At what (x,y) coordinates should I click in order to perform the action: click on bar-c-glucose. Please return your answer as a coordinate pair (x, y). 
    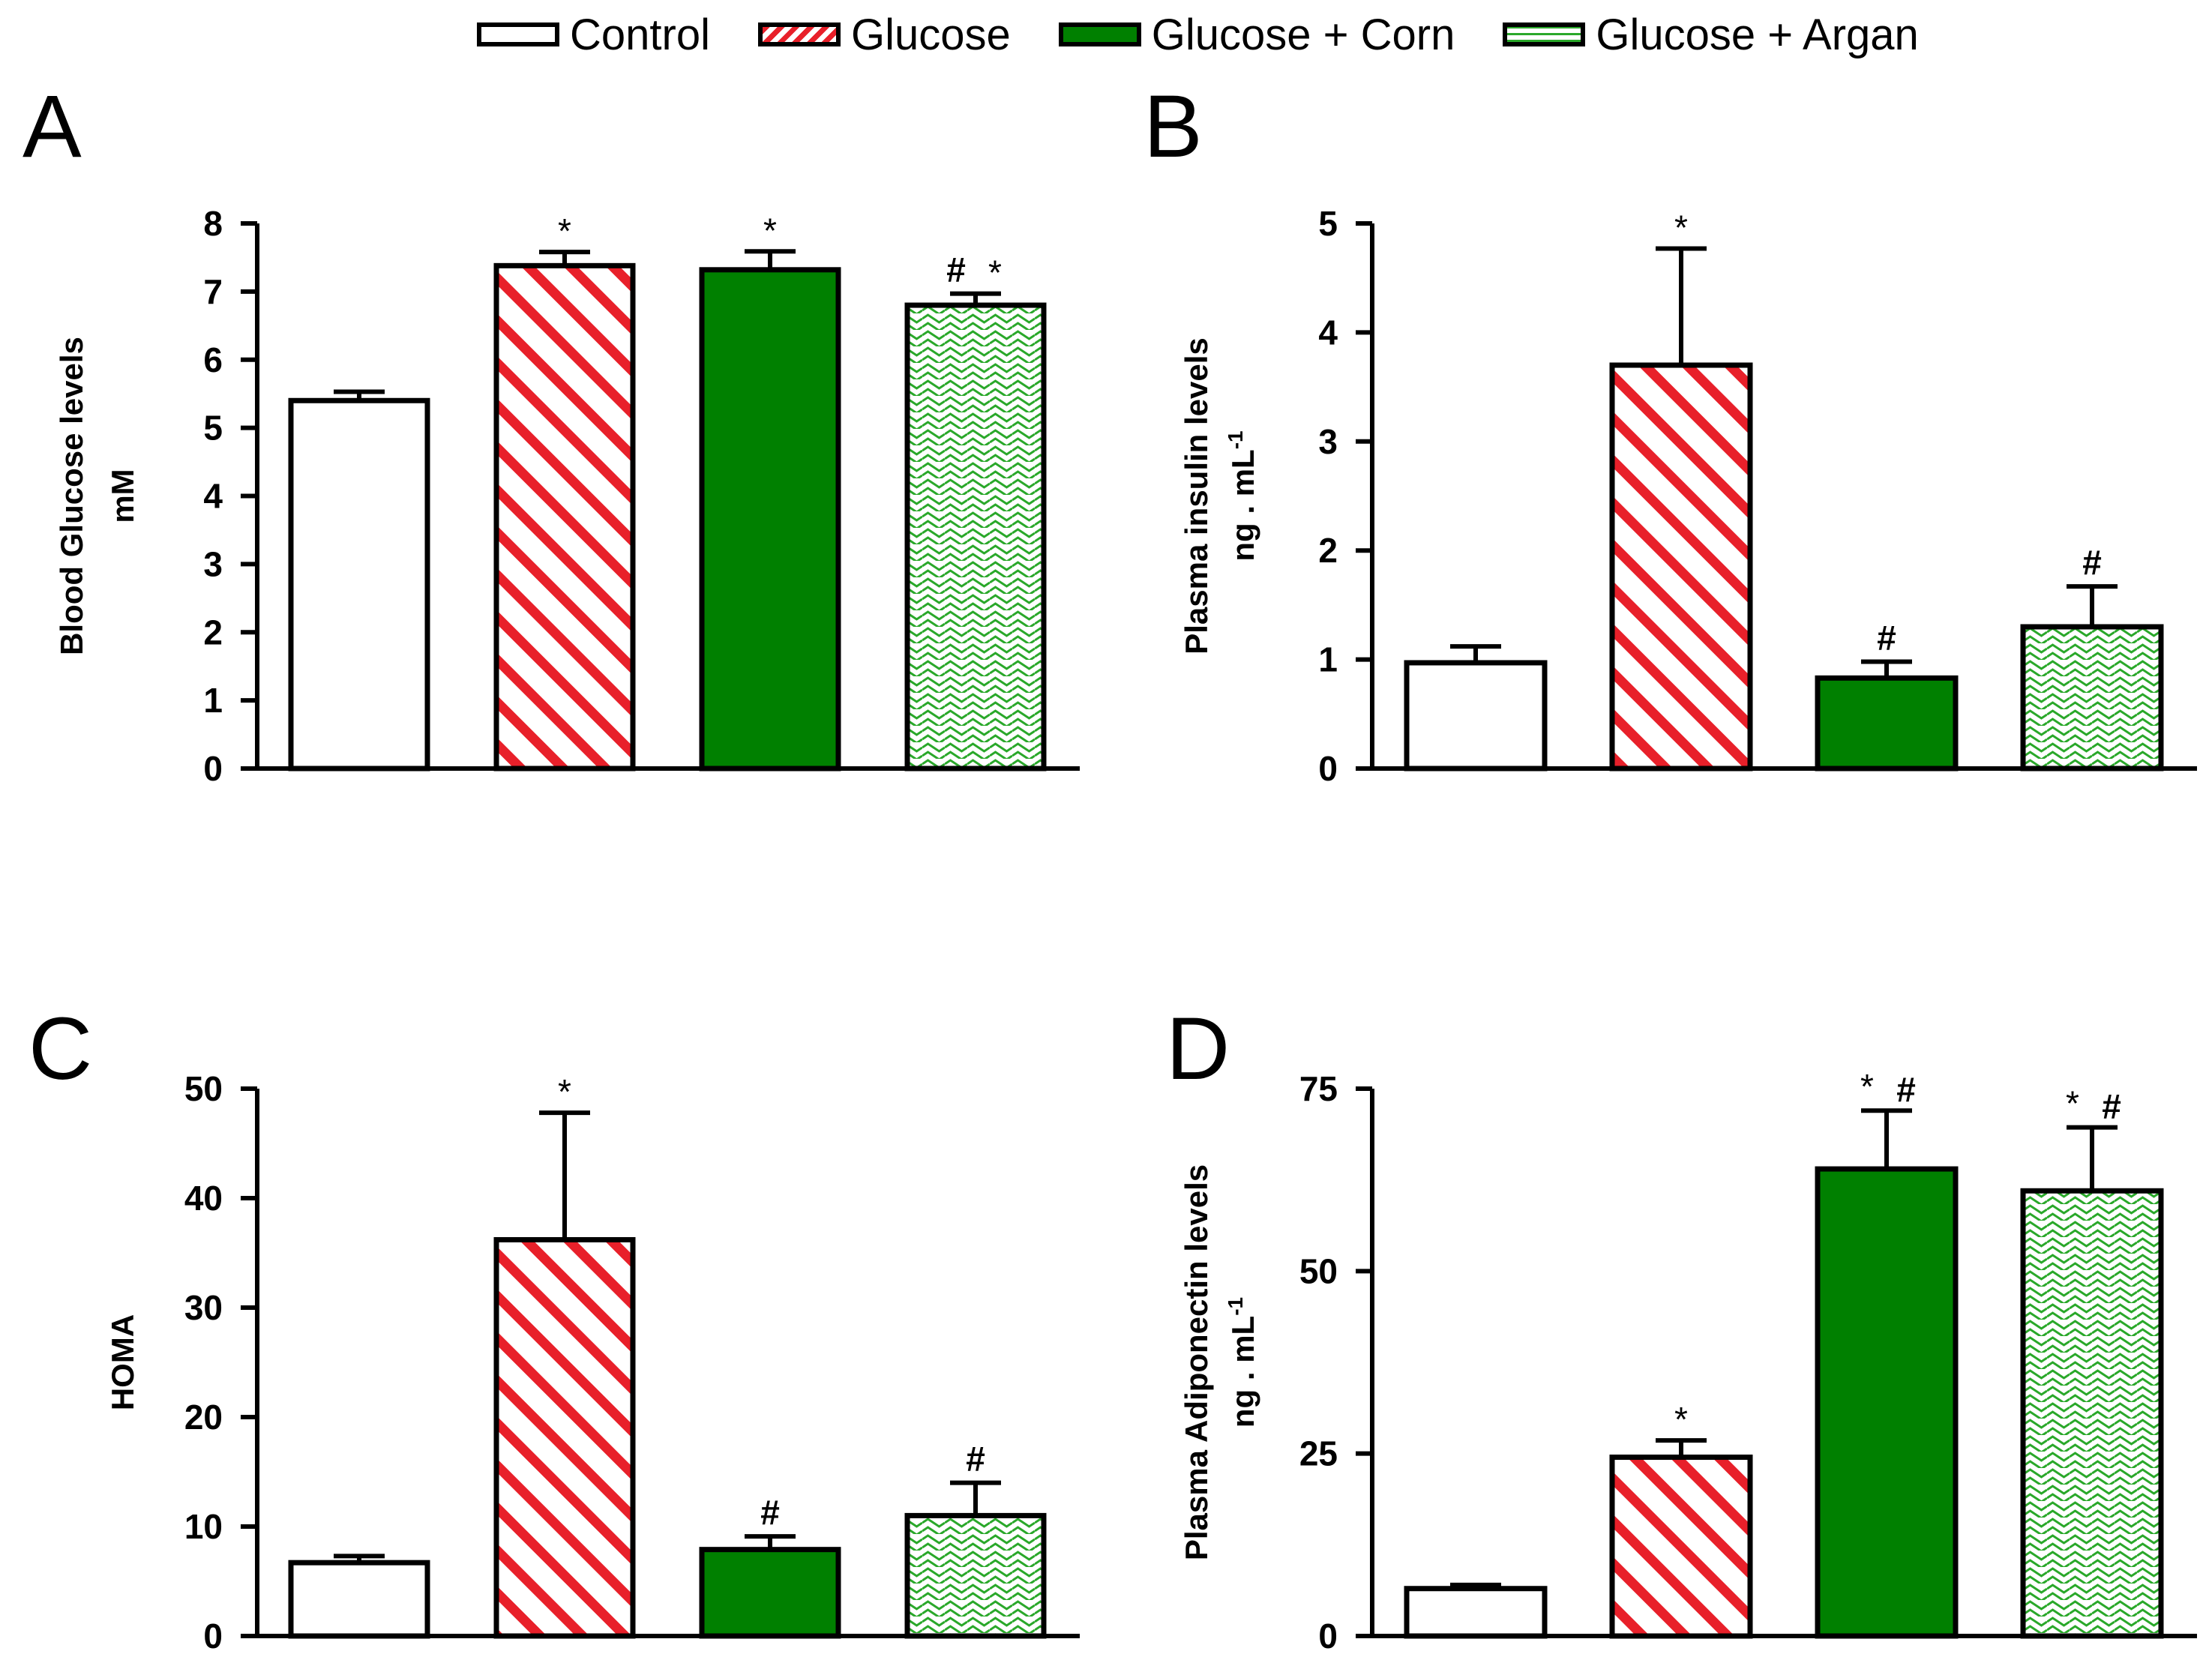
    Looking at the image, I should click on (564, 1438).